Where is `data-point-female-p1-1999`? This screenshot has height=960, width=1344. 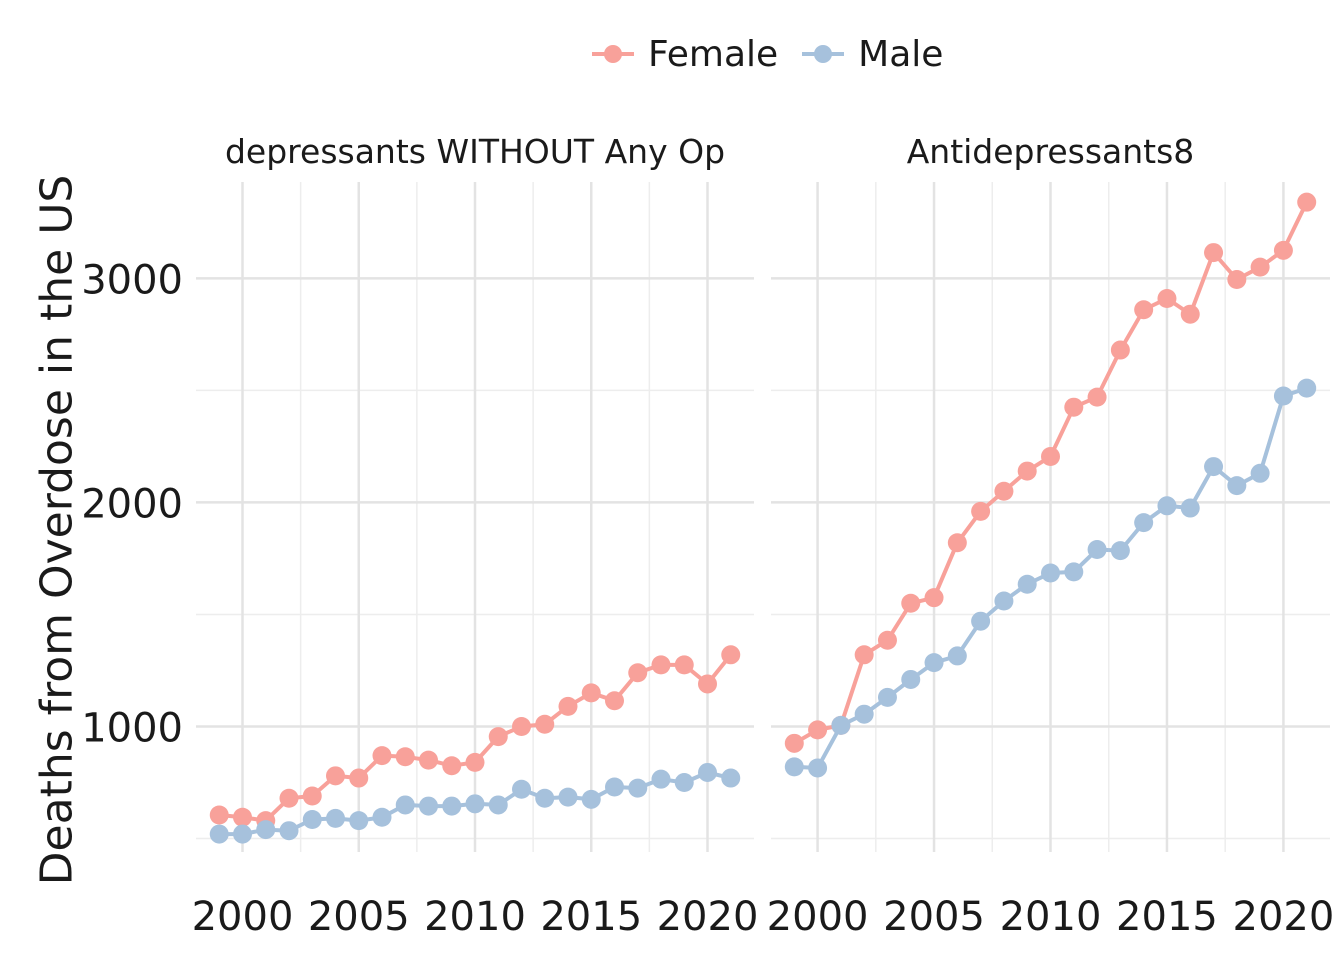 data-point-female-p1-1999 is located at coordinates (219, 815).